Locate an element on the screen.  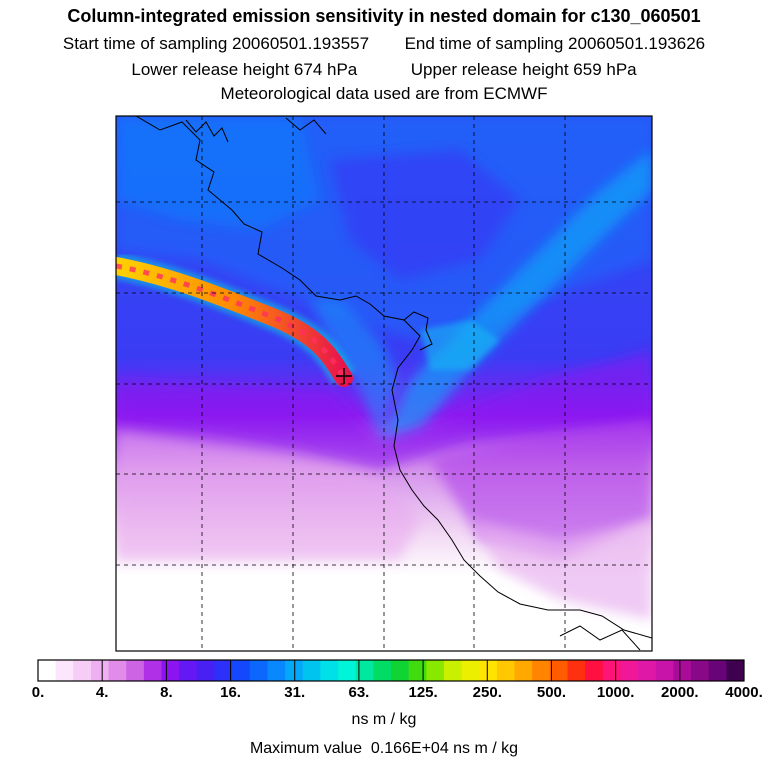
start-time-label: Start time of sampling 20060501.193557 is located at coordinates (216, 43).